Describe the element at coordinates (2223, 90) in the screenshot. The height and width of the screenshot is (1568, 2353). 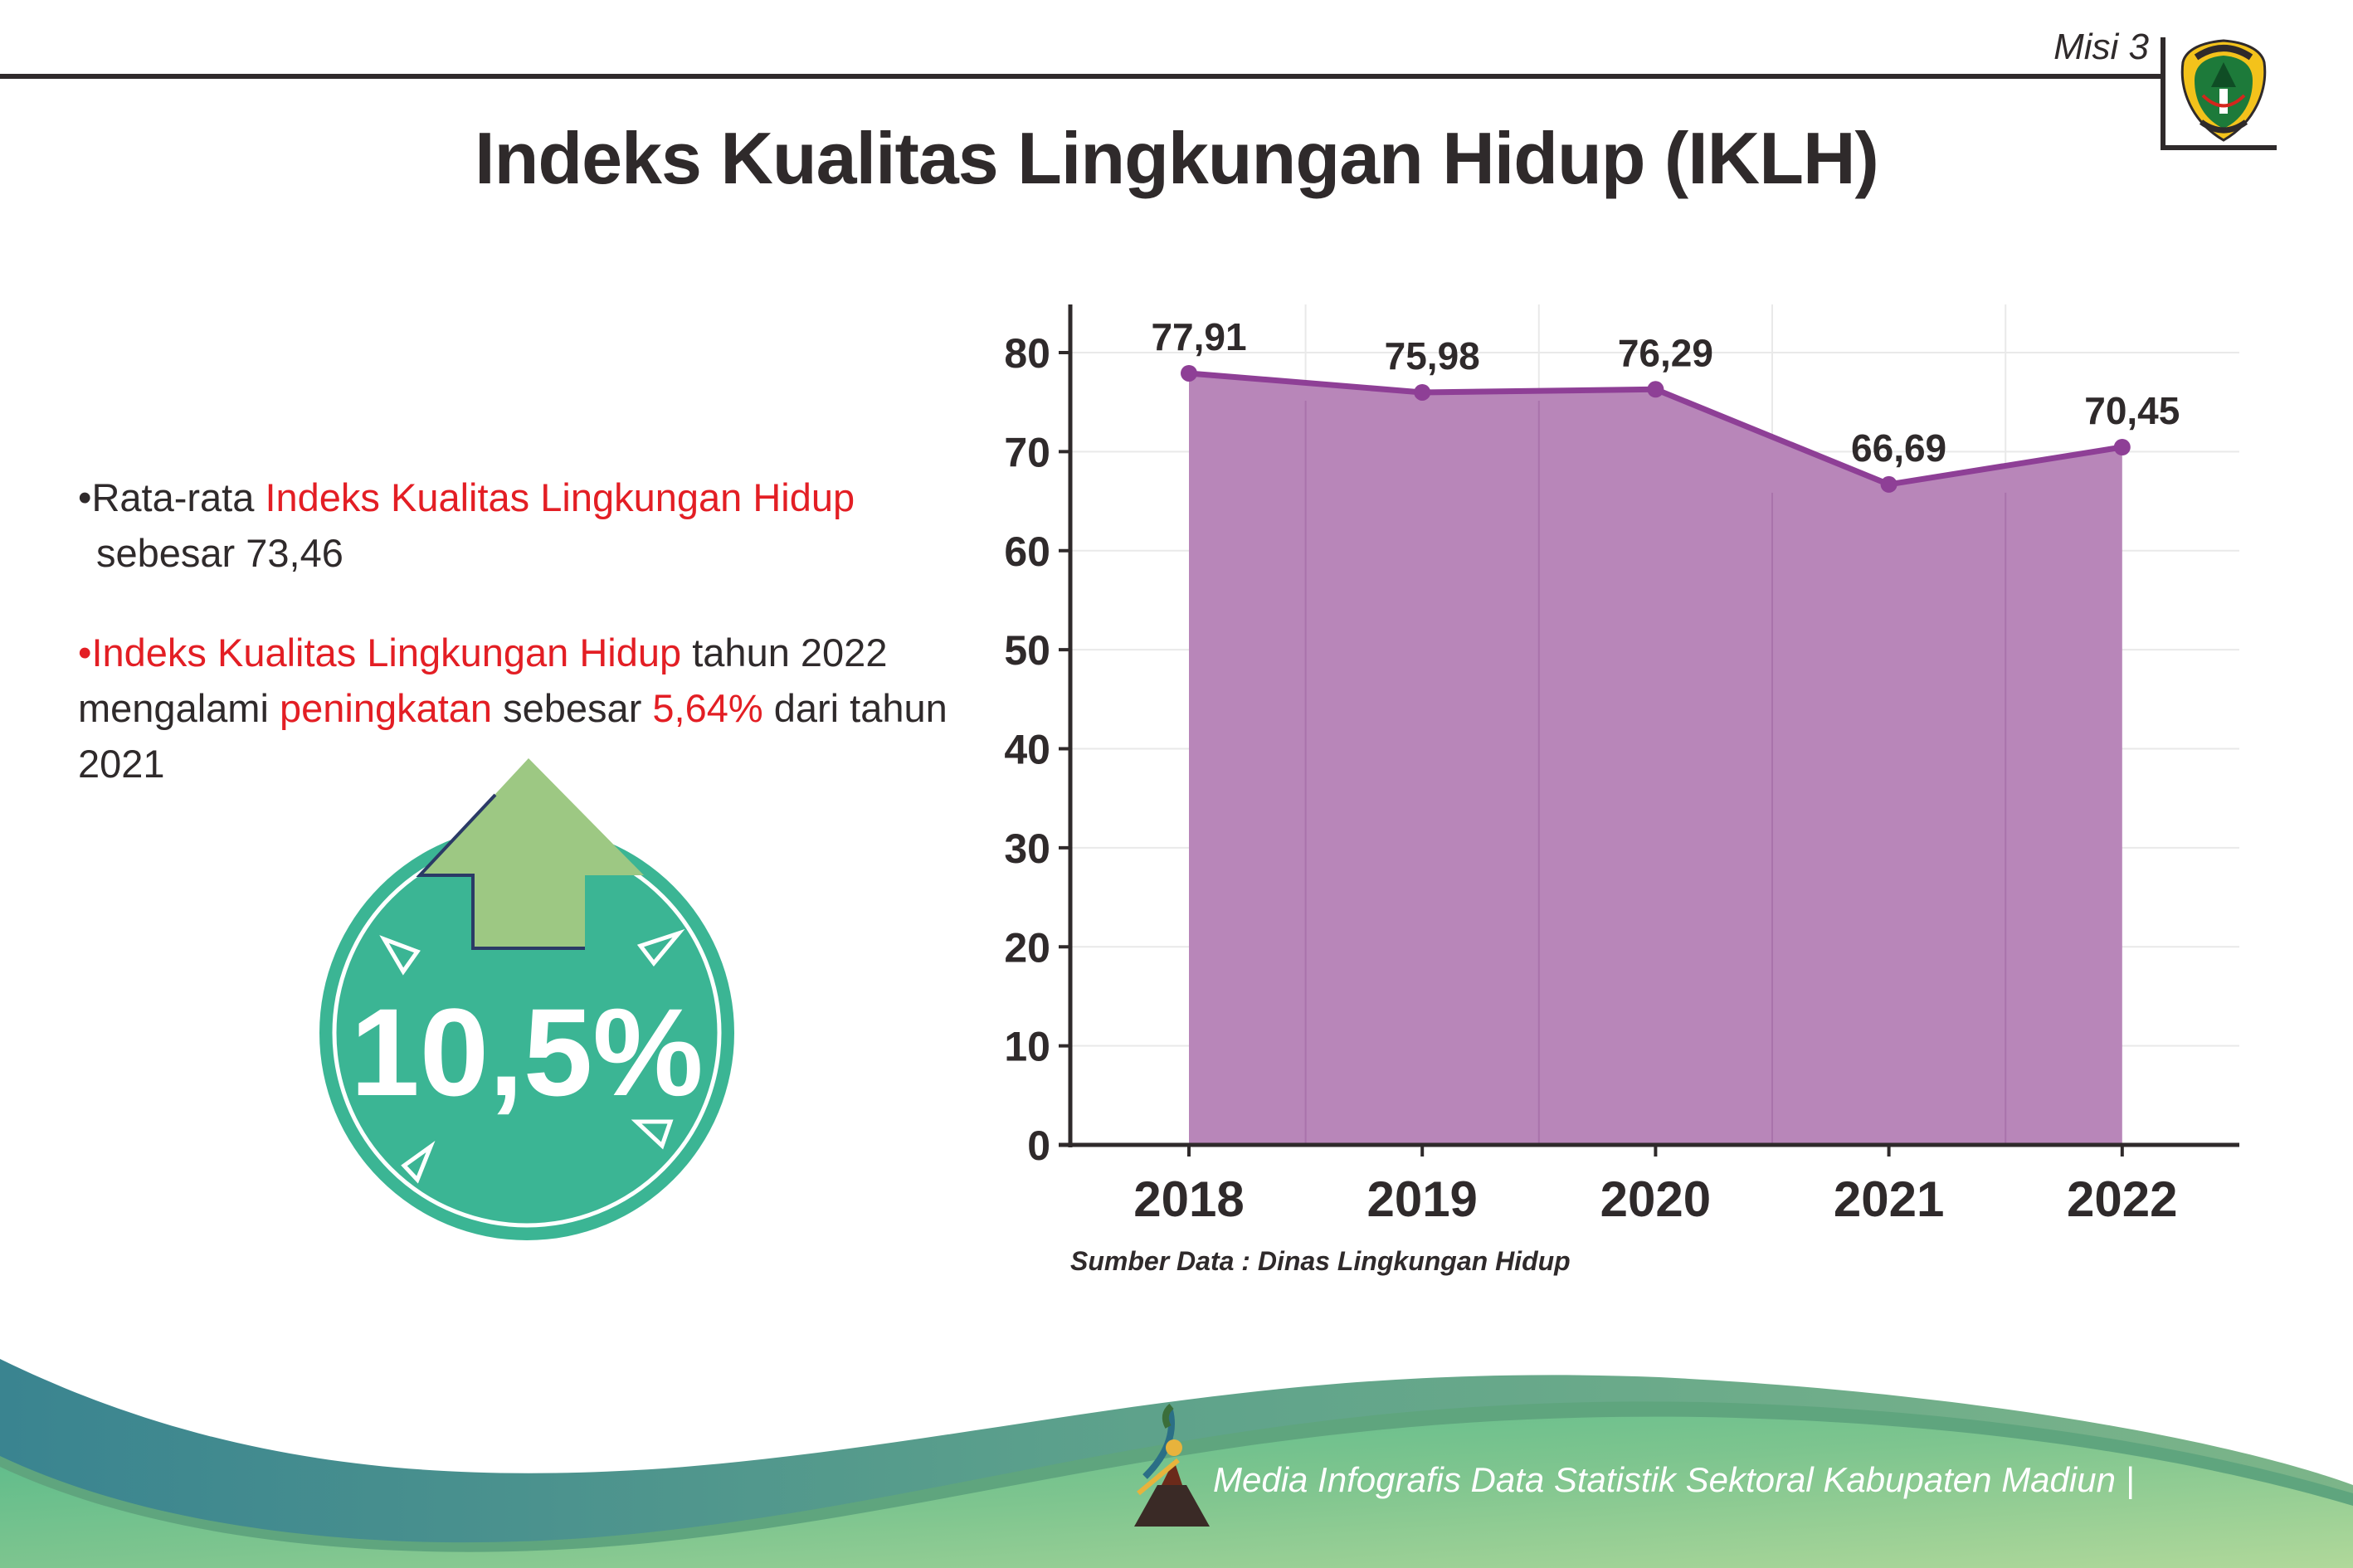
I see `kabupaten-madiun-logo` at that location.